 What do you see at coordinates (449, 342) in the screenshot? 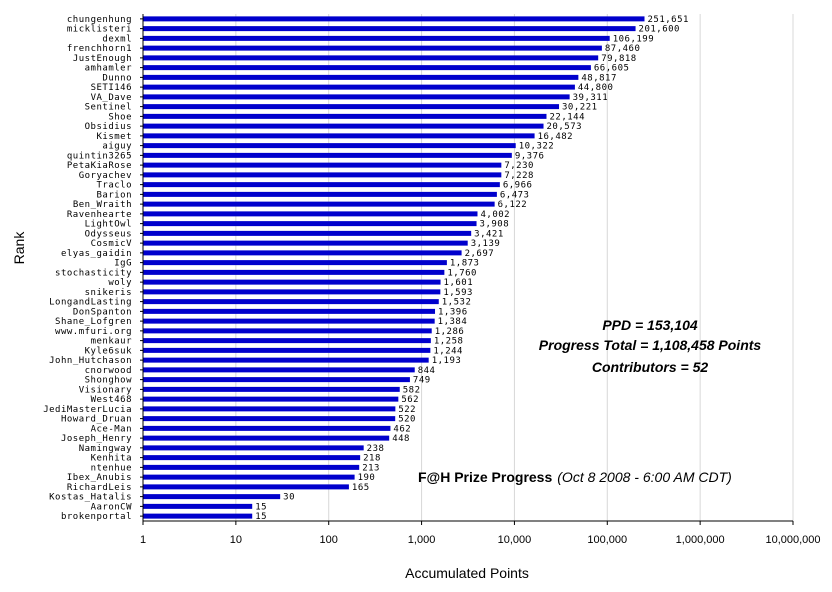
I see `data-label: 1,258` at bounding box center [449, 342].